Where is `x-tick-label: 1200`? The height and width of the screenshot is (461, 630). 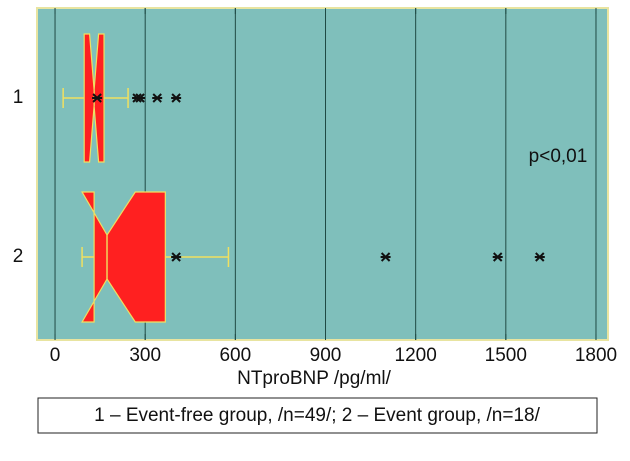 x-tick-label: 1200 is located at coordinates (416, 355).